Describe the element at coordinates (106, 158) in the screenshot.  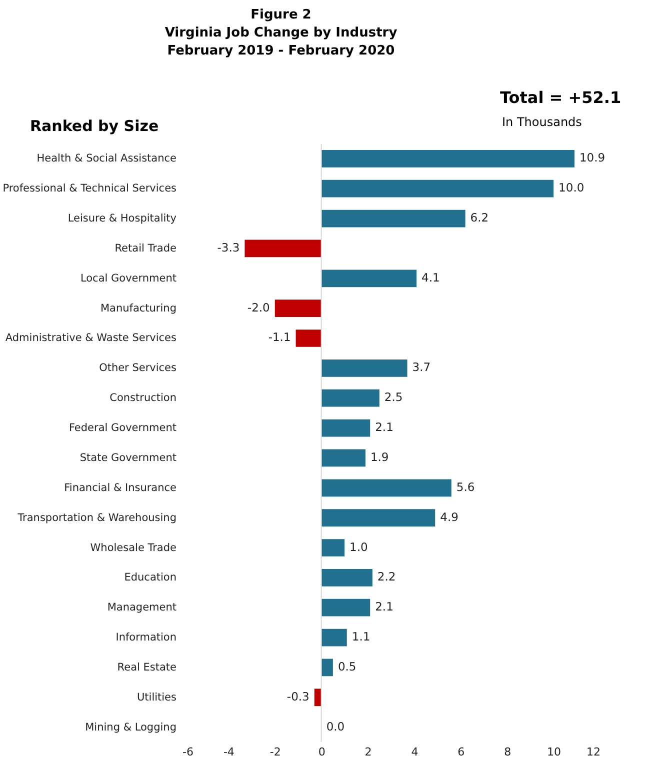
I see `y-tick-label: Health & Social Assistance` at that location.